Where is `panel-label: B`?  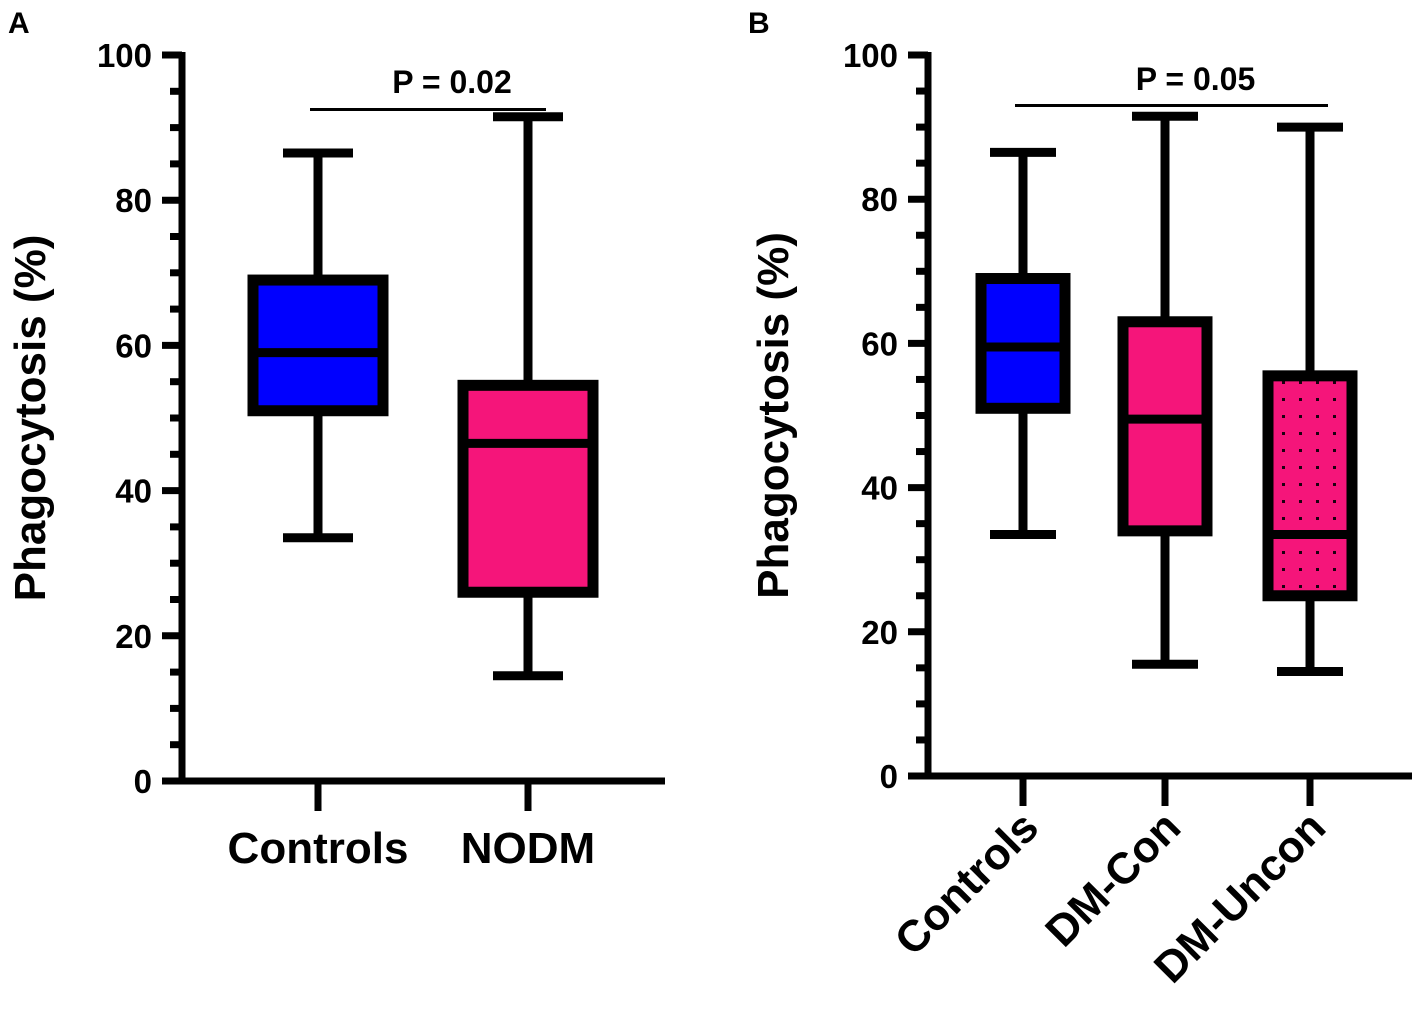
panel-label: B is located at coordinates (759, 23).